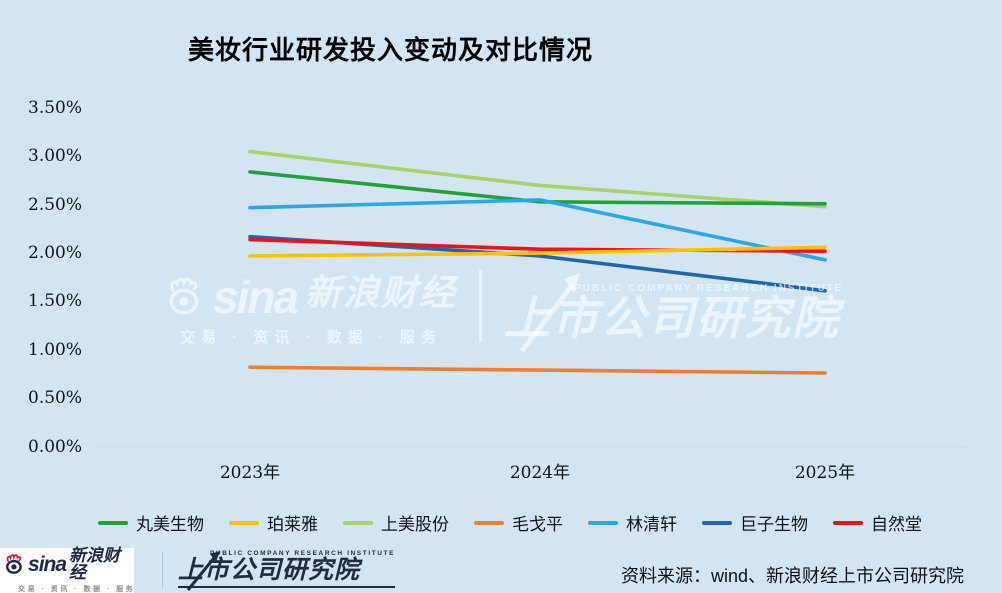 This screenshot has height=593, width=1002. What do you see at coordinates (537, 370) in the screenshot?
I see `series-line-毛戈平` at bounding box center [537, 370].